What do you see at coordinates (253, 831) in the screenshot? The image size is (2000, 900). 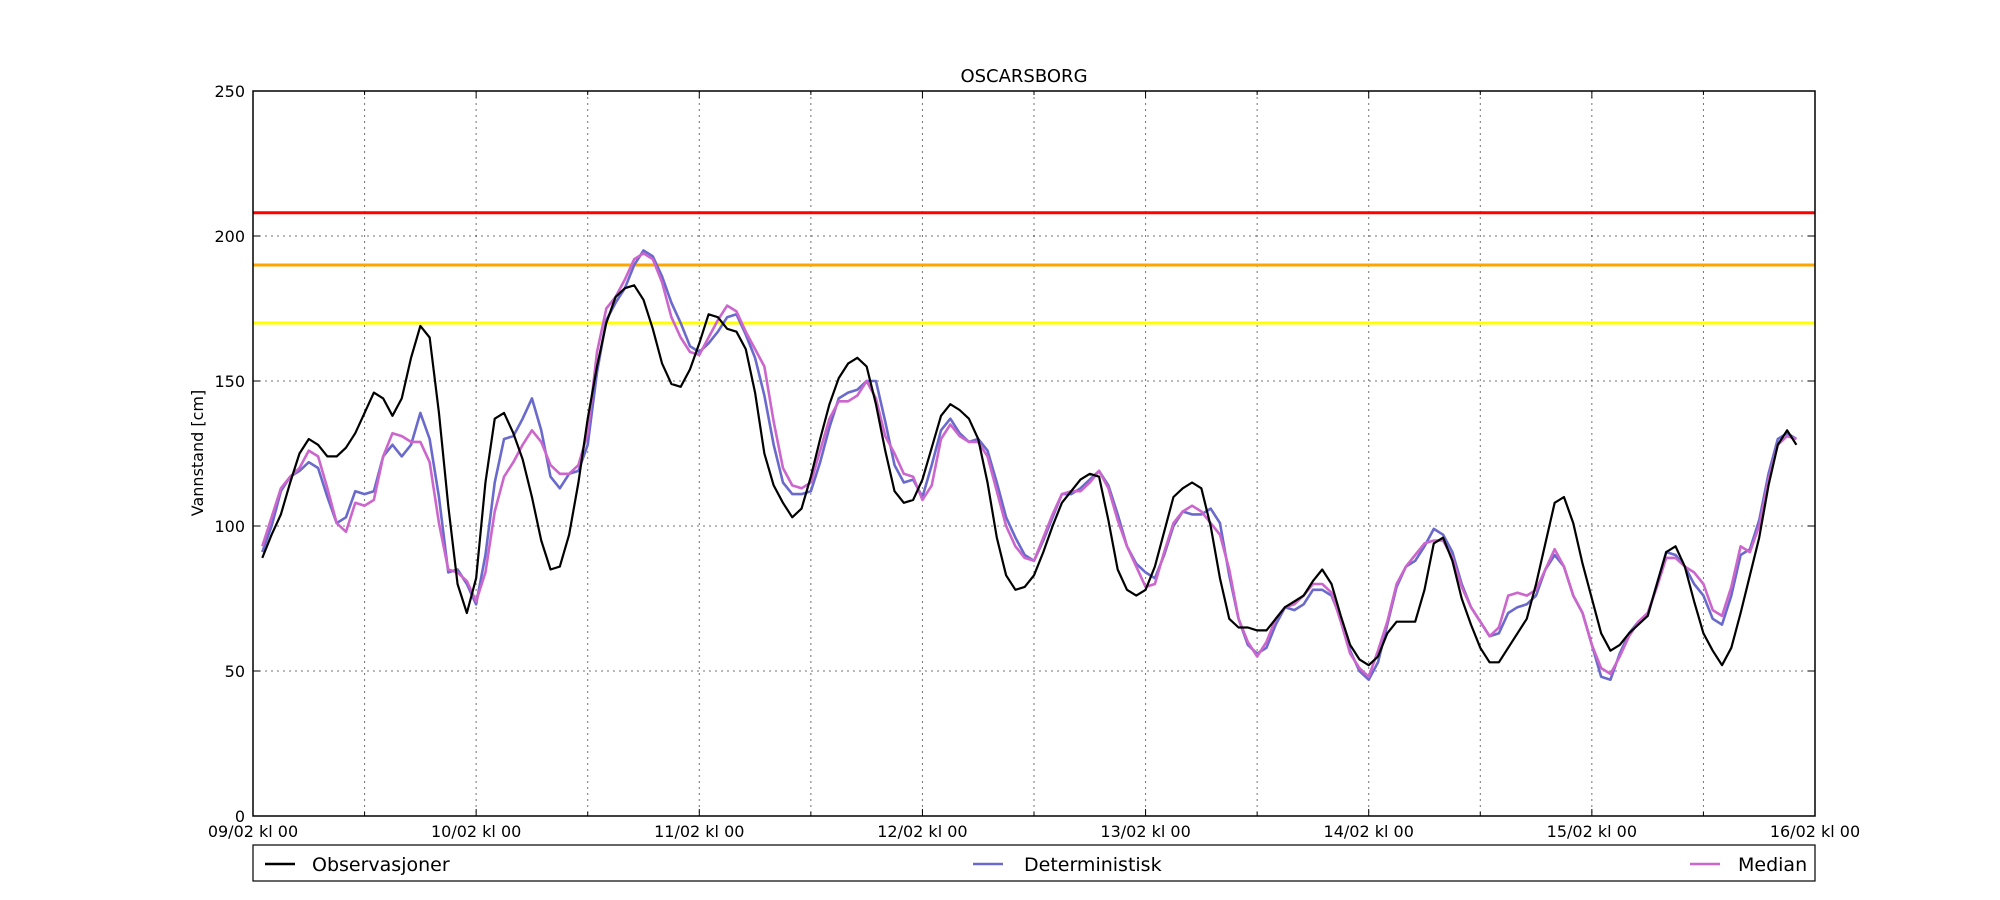 I see `x-tick-label: 09/02 kl 00` at bounding box center [253, 831].